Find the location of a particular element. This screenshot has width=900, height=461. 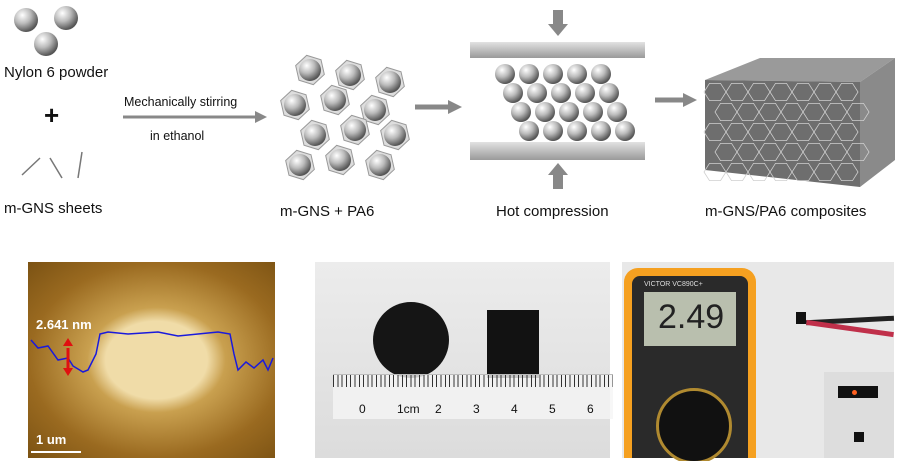

led-circuit-photo is located at coordinates (859, 415).